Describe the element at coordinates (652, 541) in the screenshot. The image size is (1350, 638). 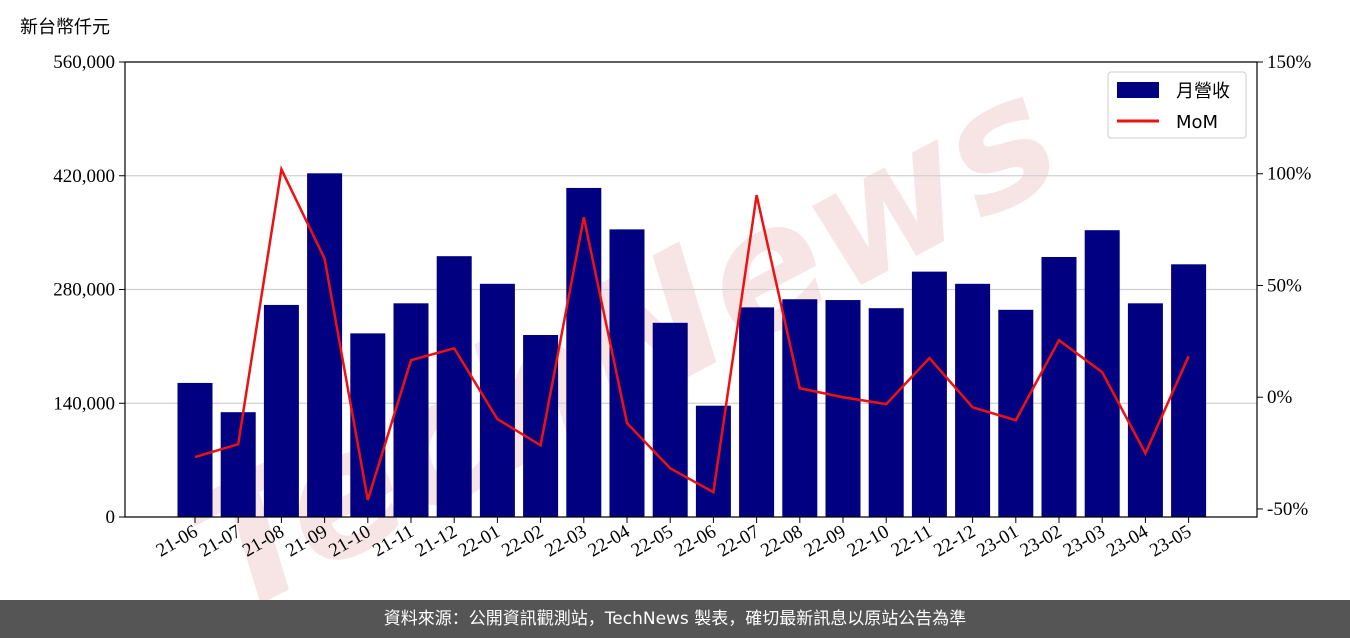
I see `x-tick-label: 22-05` at that location.